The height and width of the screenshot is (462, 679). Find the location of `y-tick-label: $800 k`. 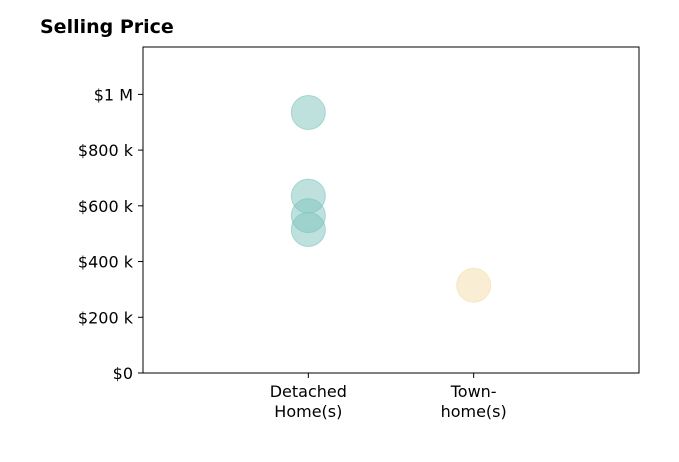

y-tick-label: $800 k is located at coordinates (106, 150).